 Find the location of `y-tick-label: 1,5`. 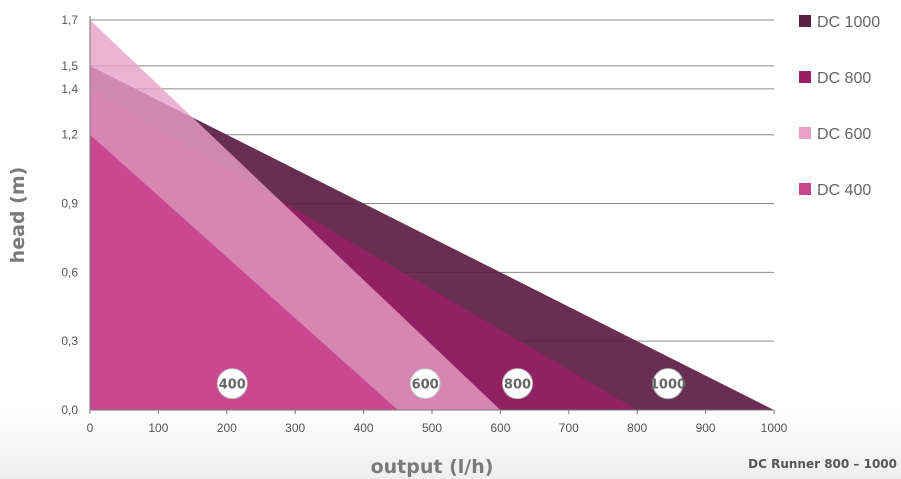

y-tick-label: 1,5 is located at coordinates (69, 66).